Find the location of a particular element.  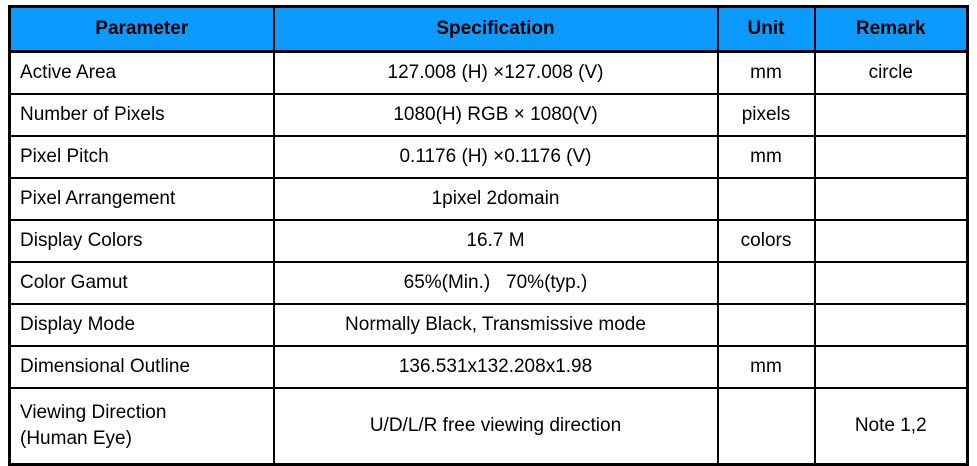

column-header-unit: Unit is located at coordinates (766, 29).